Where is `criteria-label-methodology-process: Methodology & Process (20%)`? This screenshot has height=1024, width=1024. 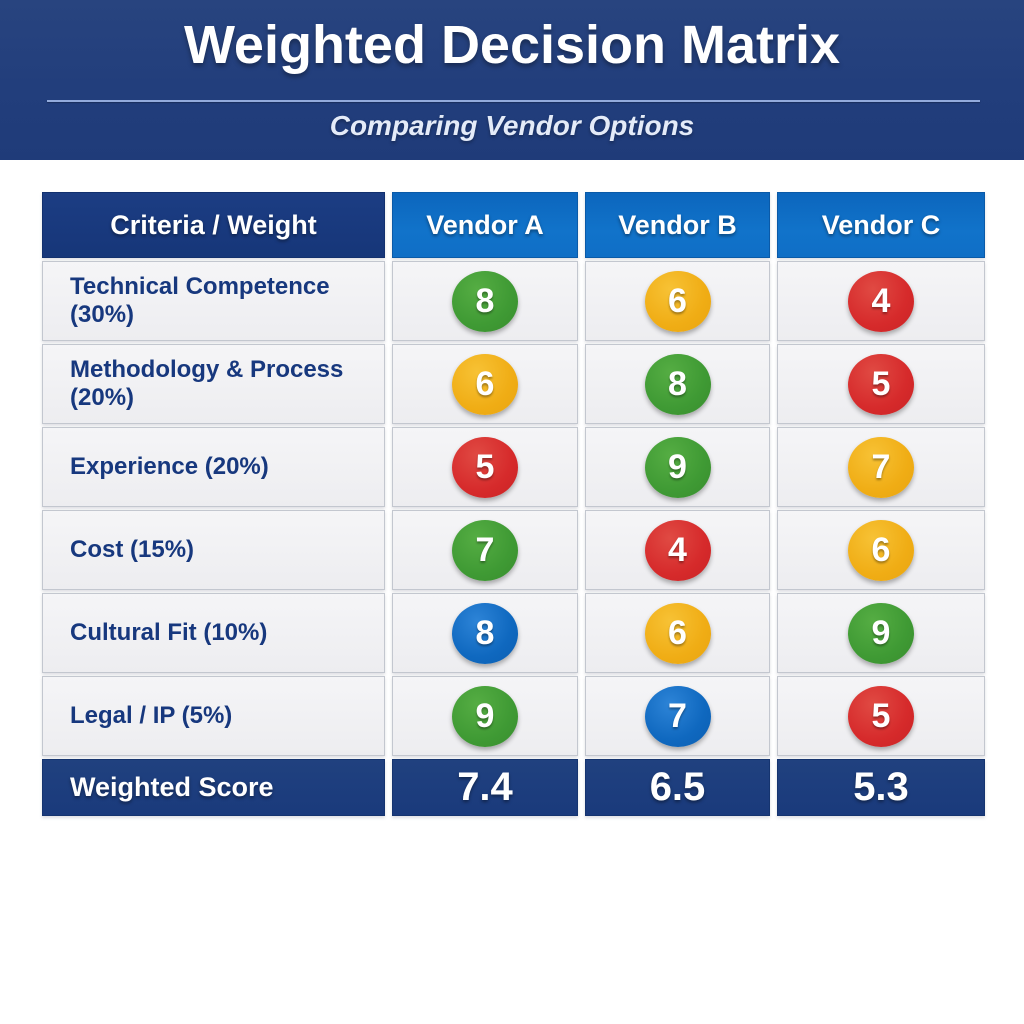 criteria-label-methodology-process: Methodology & Process (20%) is located at coordinates (213, 384).